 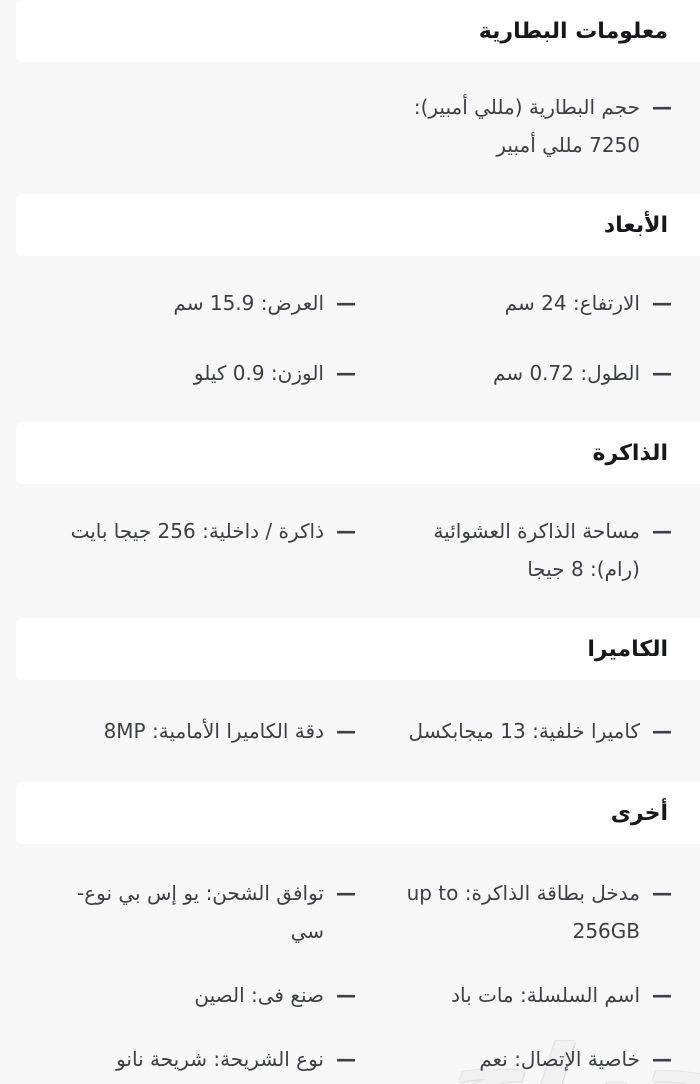 What do you see at coordinates (358, 225) in the screenshot?
I see `section-header: الأبعاد` at bounding box center [358, 225].